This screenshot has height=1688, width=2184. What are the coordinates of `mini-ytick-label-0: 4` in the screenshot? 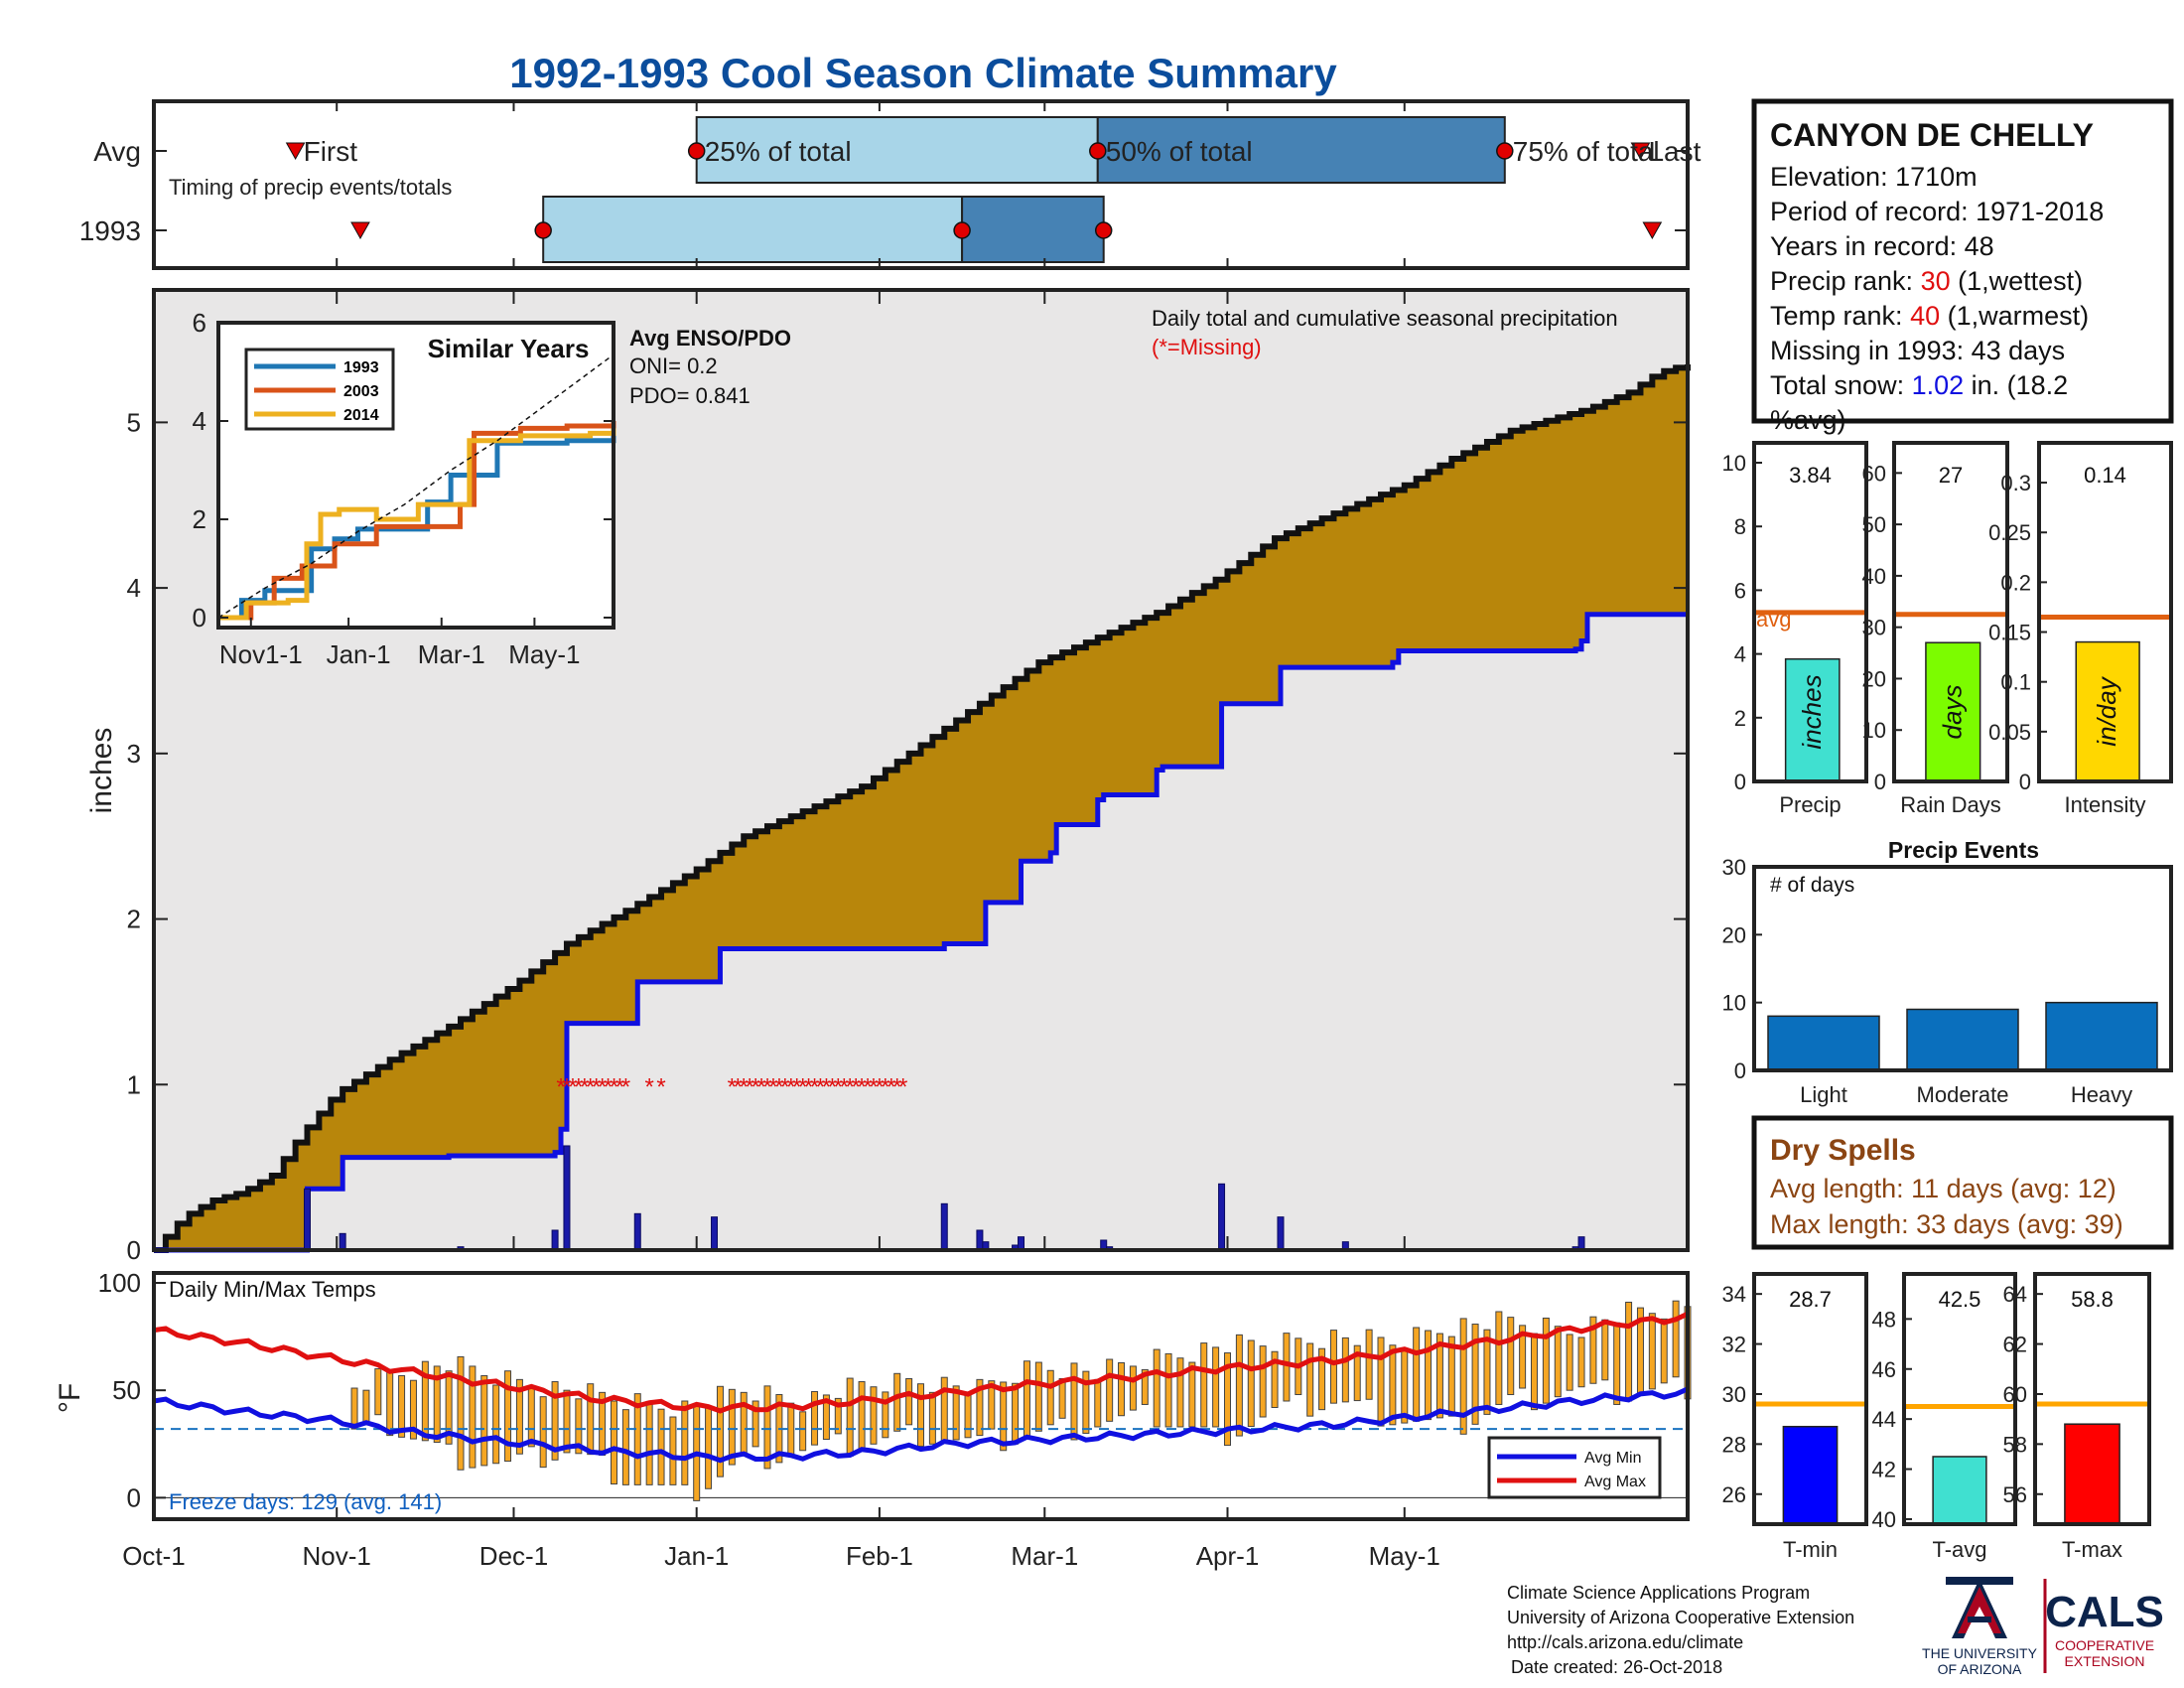 It's located at (1740, 654).